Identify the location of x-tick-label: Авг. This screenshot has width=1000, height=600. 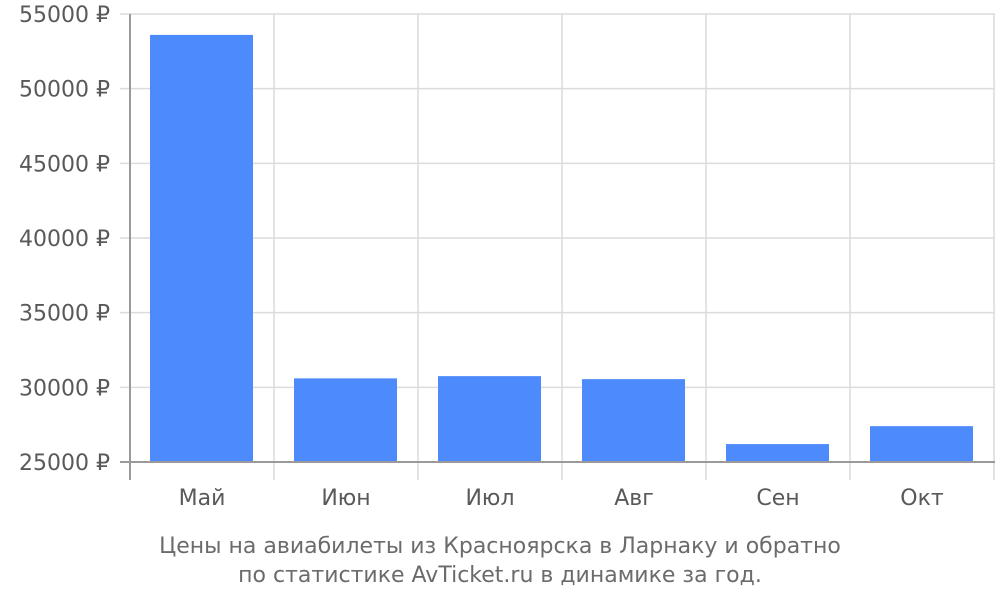
(634, 498).